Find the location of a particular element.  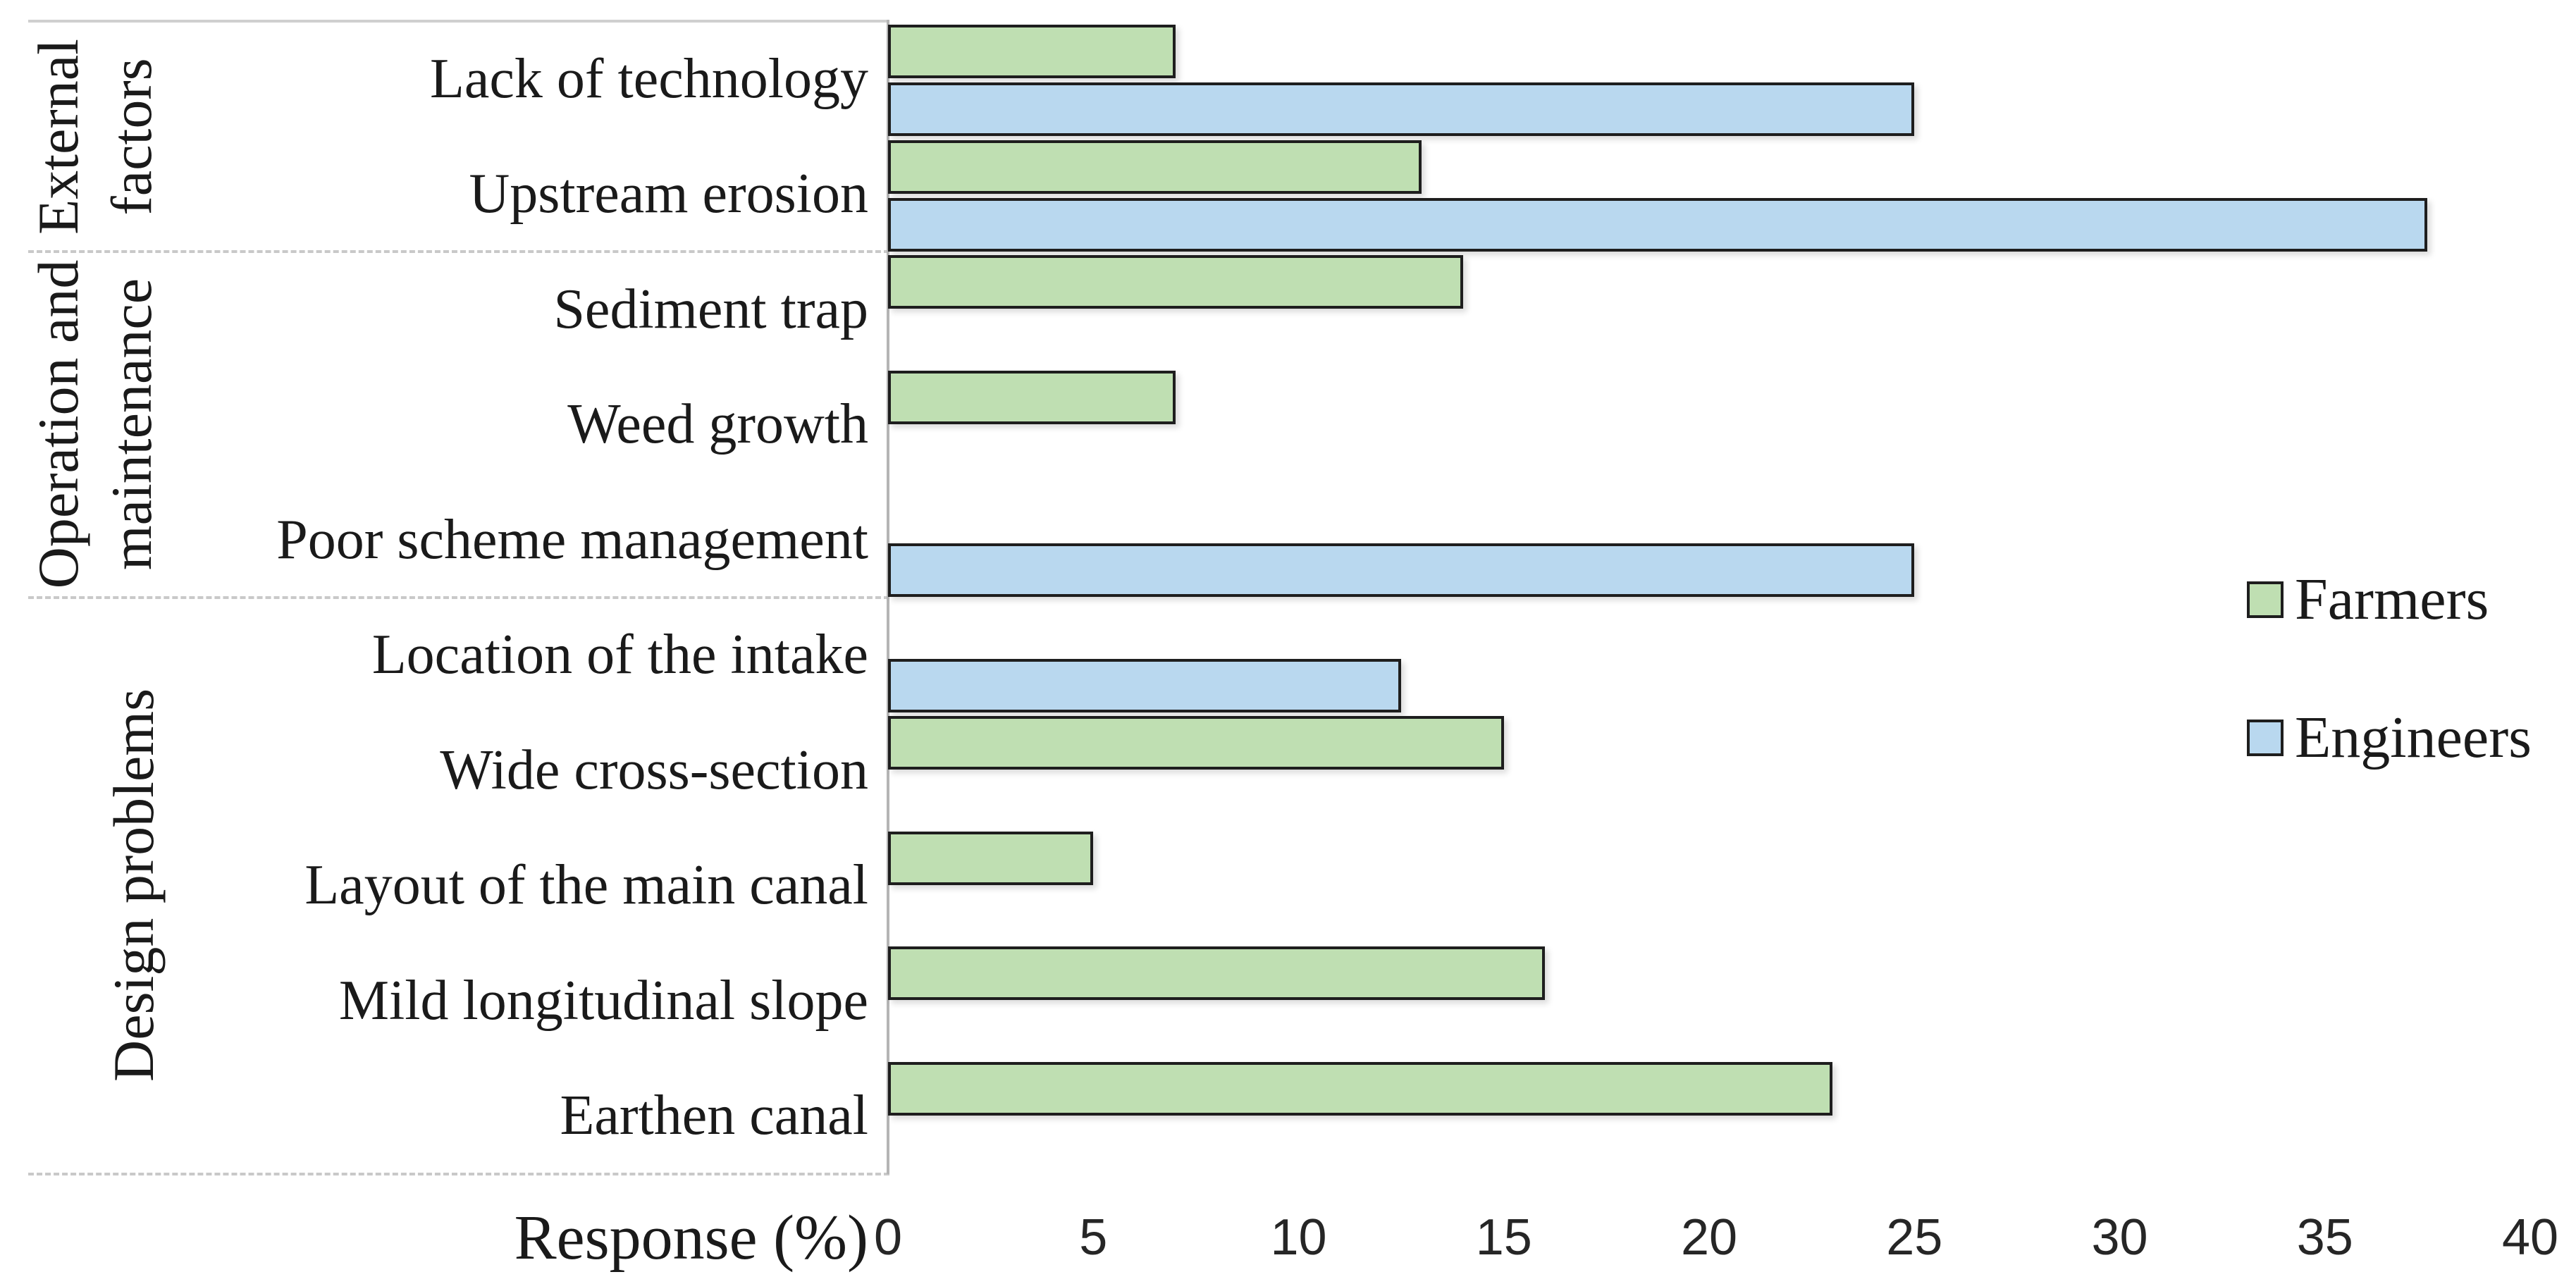

bar-engineers-location-of-the-intake is located at coordinates (1145, 685).